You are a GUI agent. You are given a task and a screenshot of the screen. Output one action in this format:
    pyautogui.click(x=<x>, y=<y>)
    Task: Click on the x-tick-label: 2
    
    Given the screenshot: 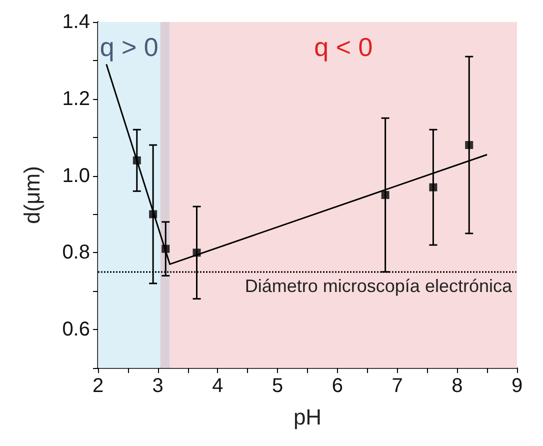 What is the action you would take?
    pyautogui.click(x=98, y=386)
    